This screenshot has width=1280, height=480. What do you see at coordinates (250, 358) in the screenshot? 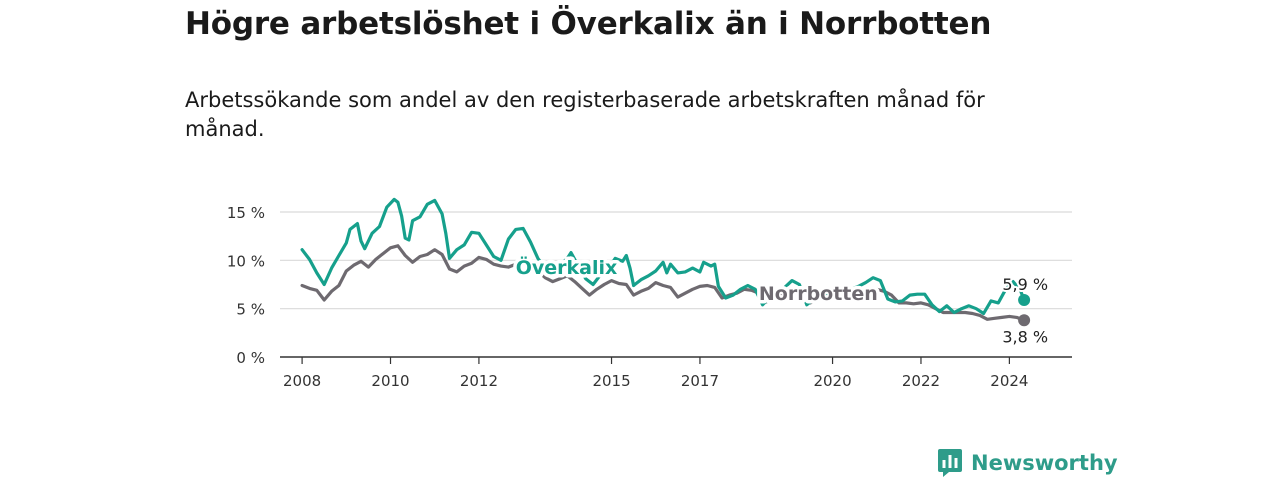
I see `y-tick-label: 0 %` at bounding box center [250, 358].